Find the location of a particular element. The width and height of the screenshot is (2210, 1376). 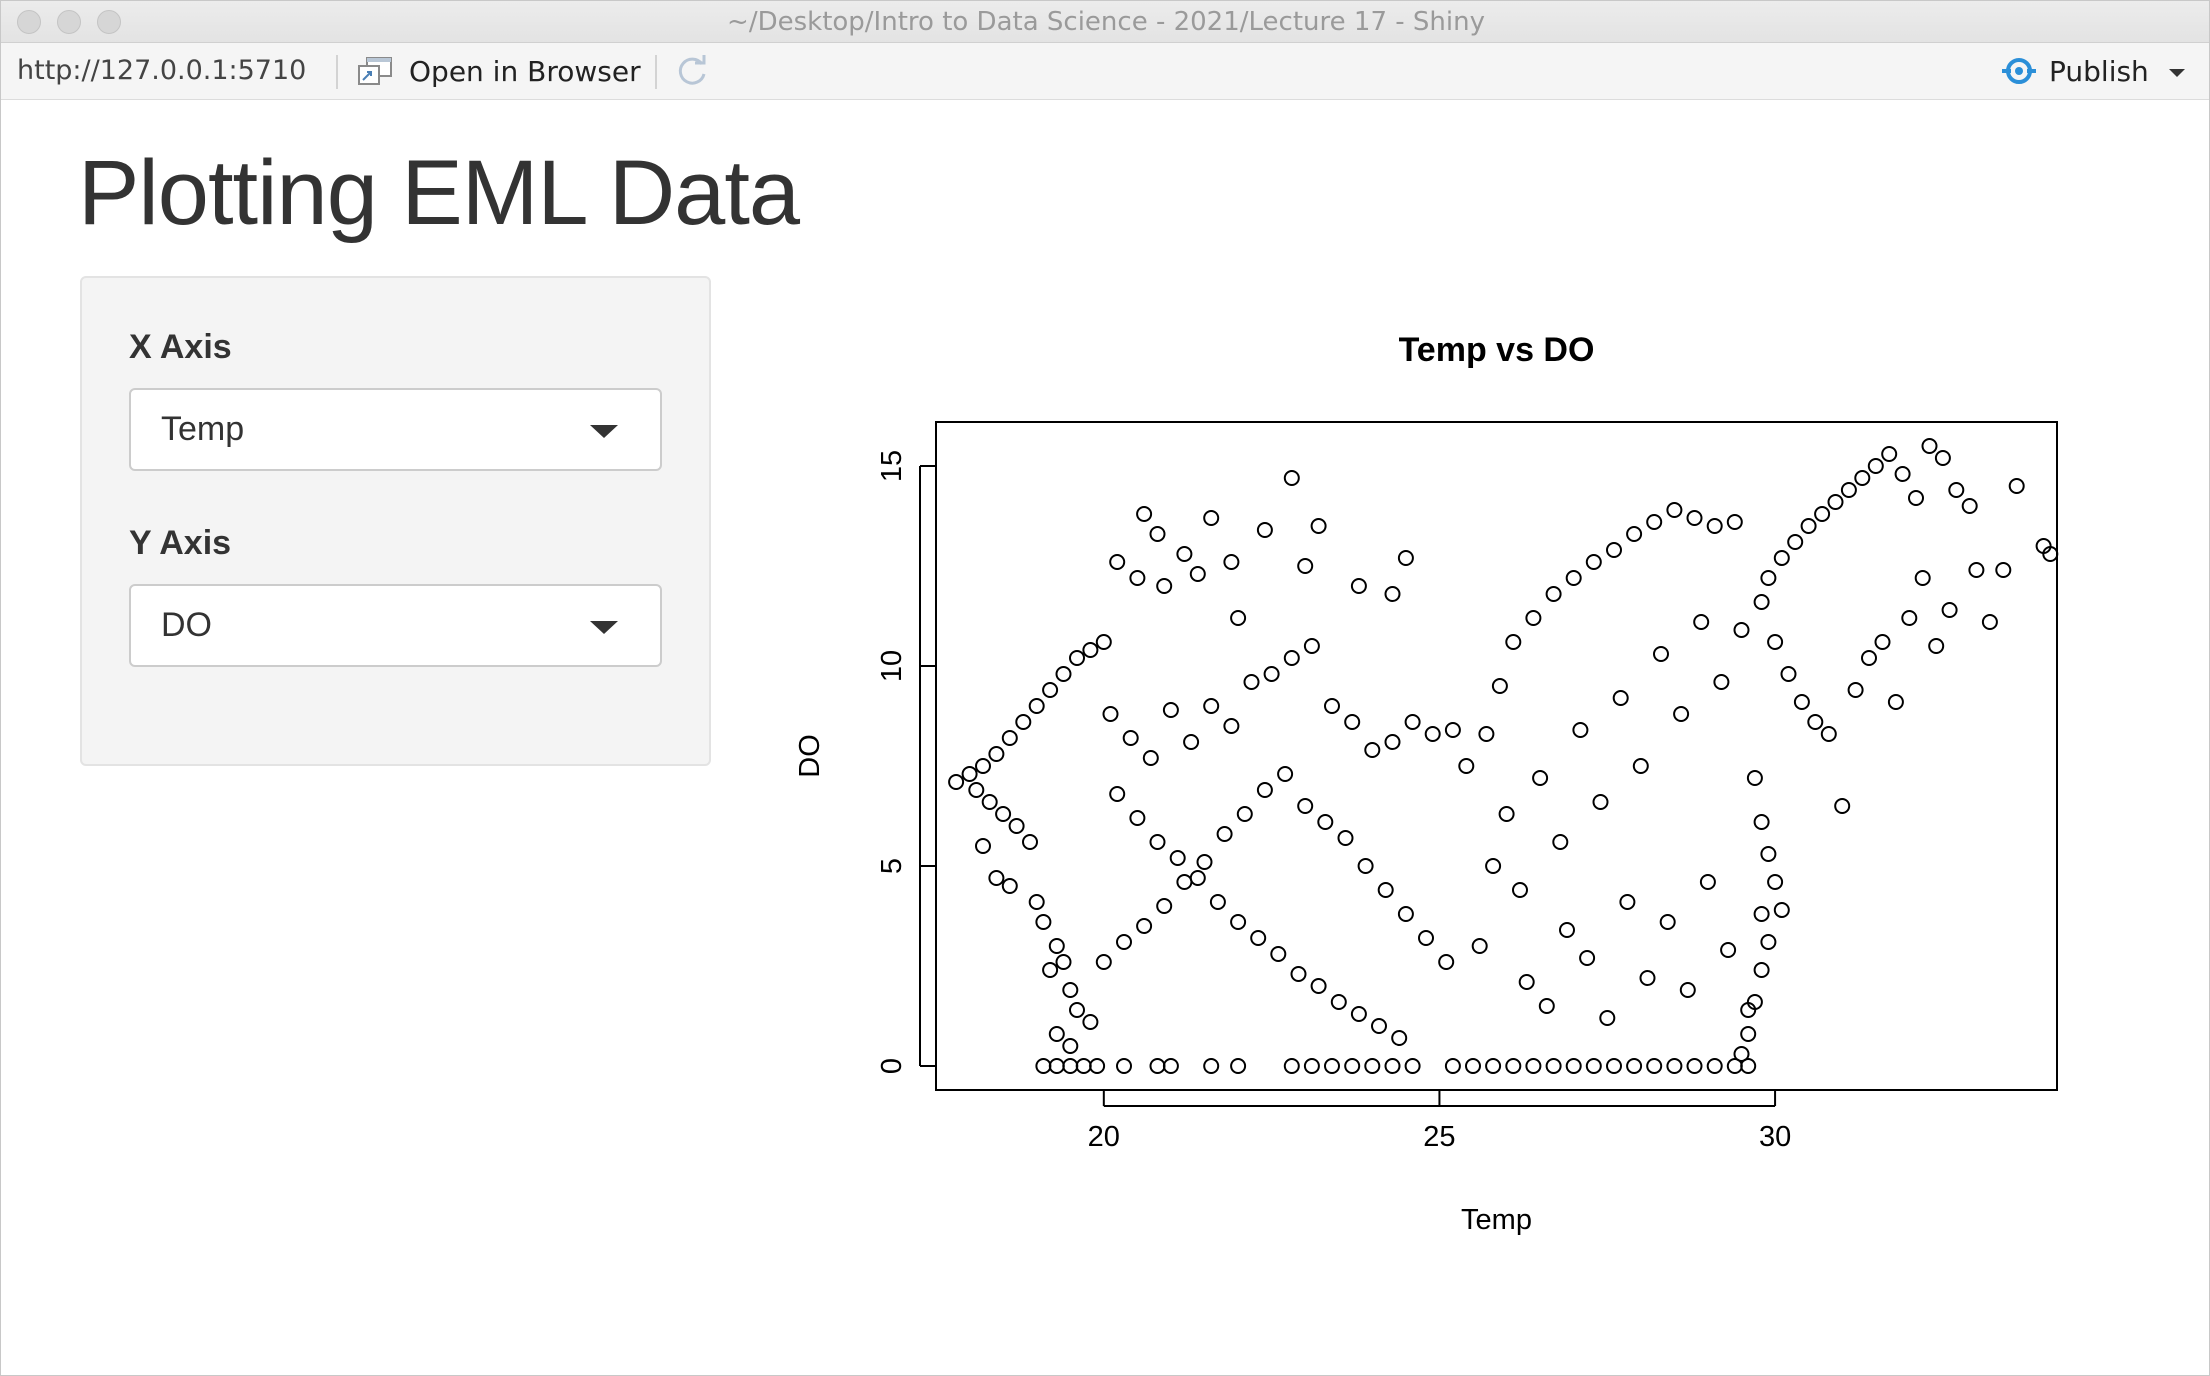

zoom-window-button is located at coordinates (109, 22).